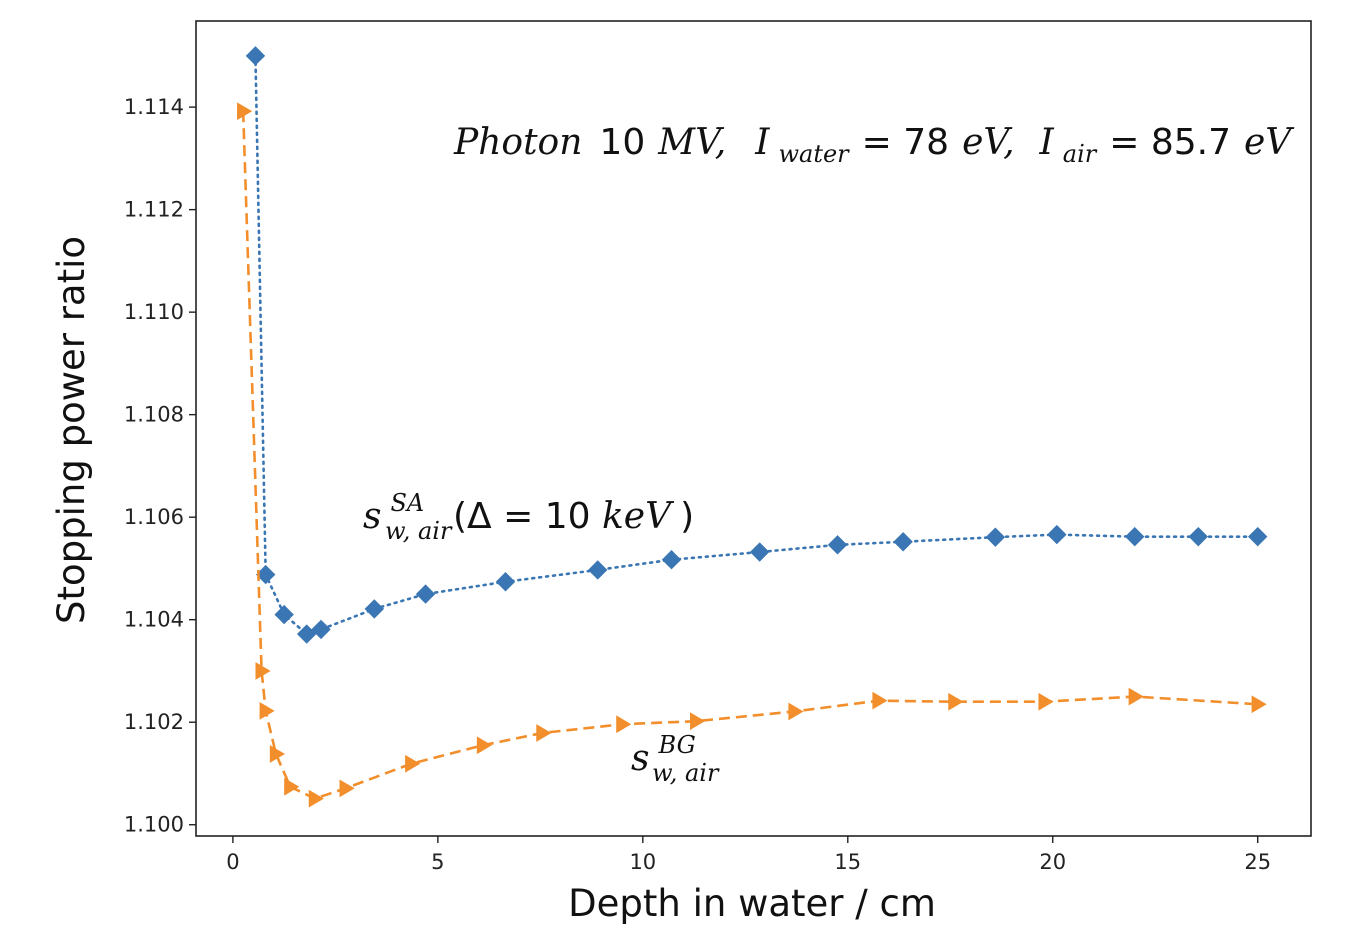 This screenshot has height=942, width=1364. I want to click on y-axis-label: Stopping power ratio, so click(71, 430).